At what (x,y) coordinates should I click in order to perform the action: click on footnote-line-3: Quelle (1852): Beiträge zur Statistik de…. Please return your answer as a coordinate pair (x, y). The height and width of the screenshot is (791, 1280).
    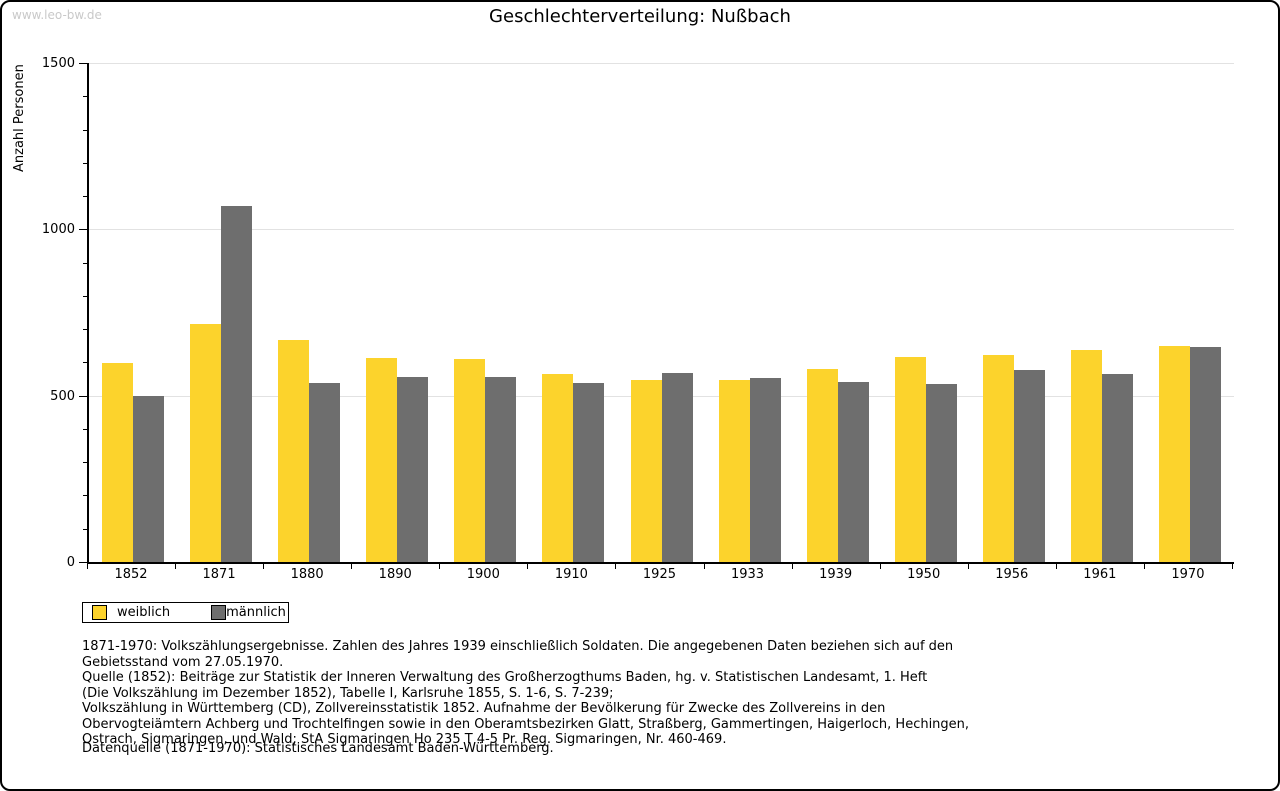
    Looking at the image, I should click on (505, 677).